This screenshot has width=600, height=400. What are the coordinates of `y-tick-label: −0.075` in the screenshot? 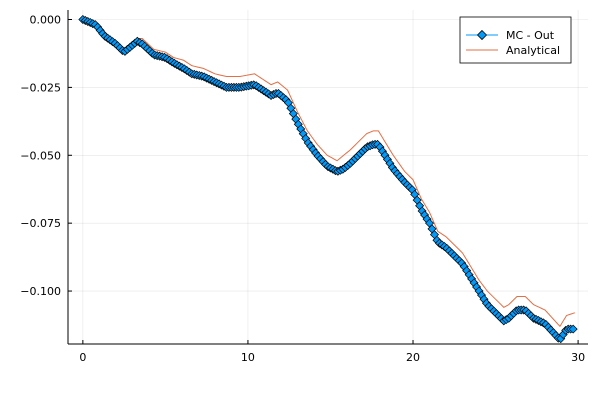 It's located at (40, 223).